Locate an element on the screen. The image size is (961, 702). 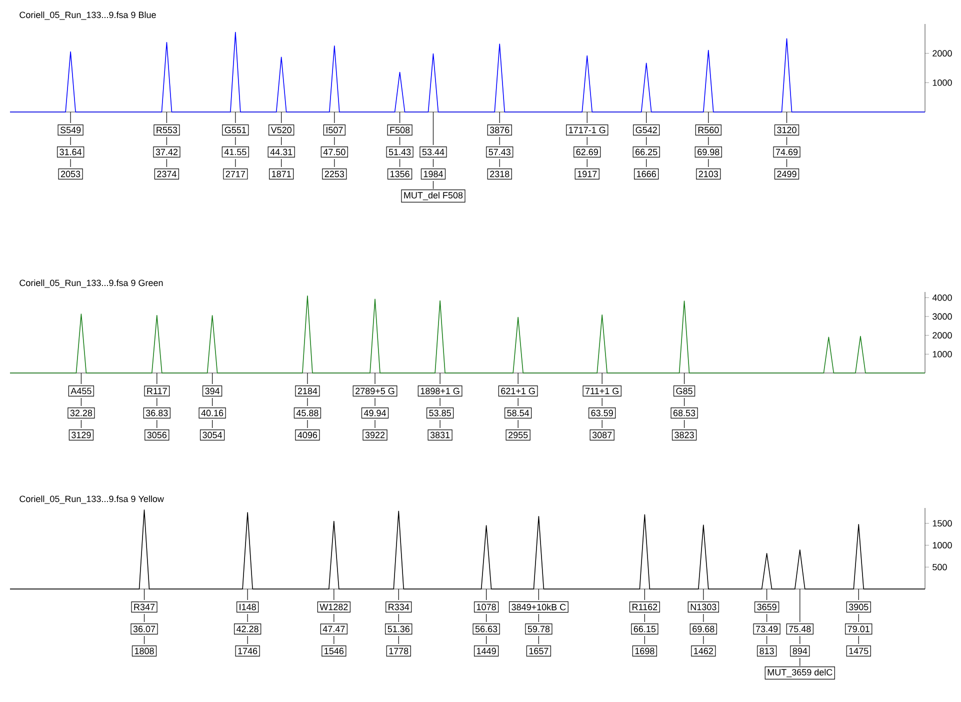
text: R117 is located at coordinates (157, 391).